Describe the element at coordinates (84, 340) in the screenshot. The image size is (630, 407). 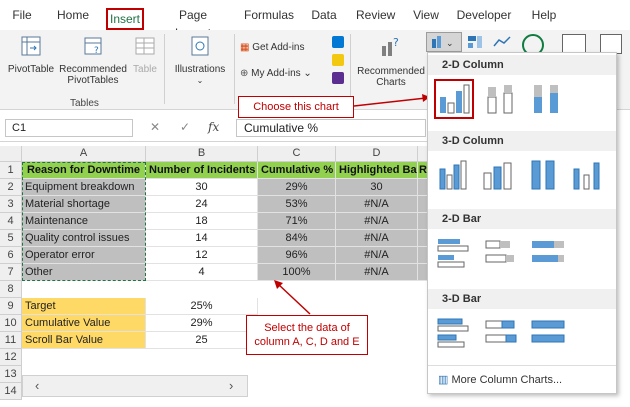
I see `table-cell: Scroll Bar Value` at that location.